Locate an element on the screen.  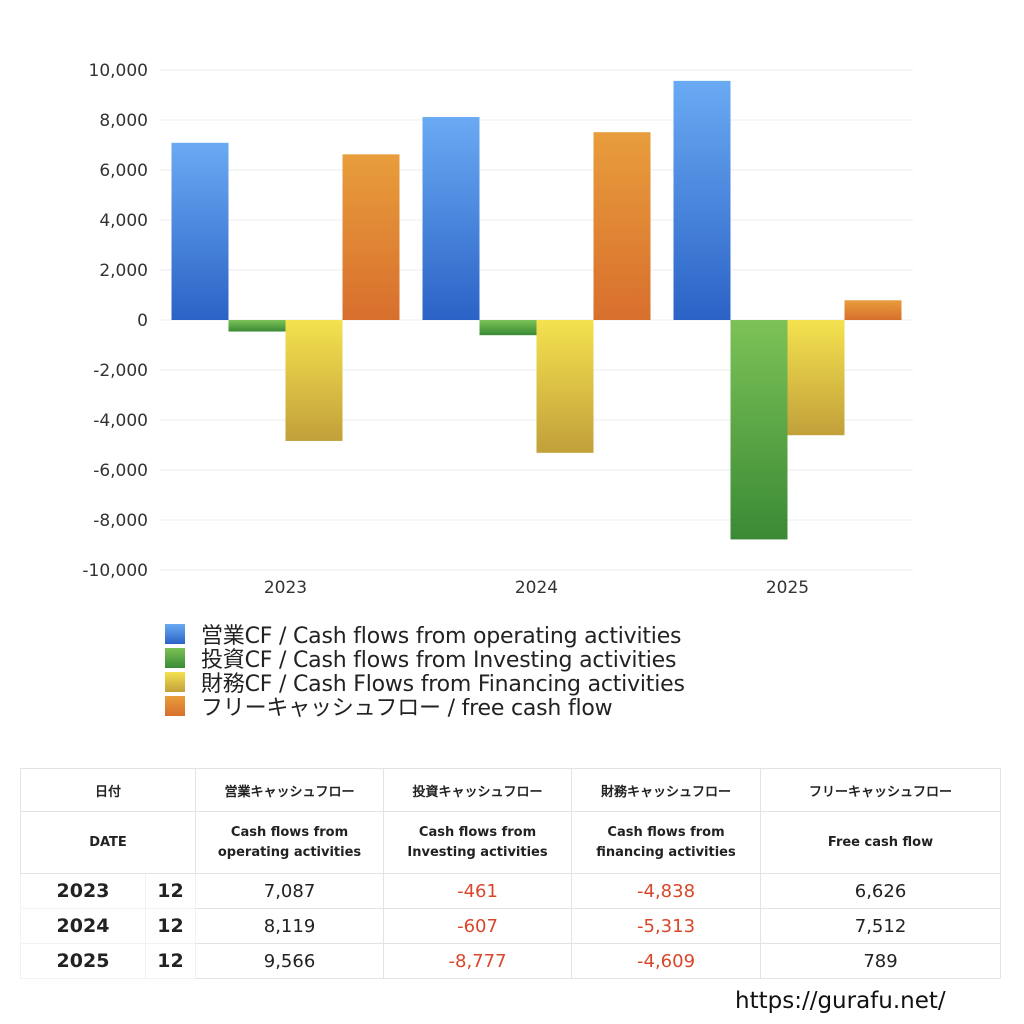
row-year: 2024 is located at coordinates (83, 926).